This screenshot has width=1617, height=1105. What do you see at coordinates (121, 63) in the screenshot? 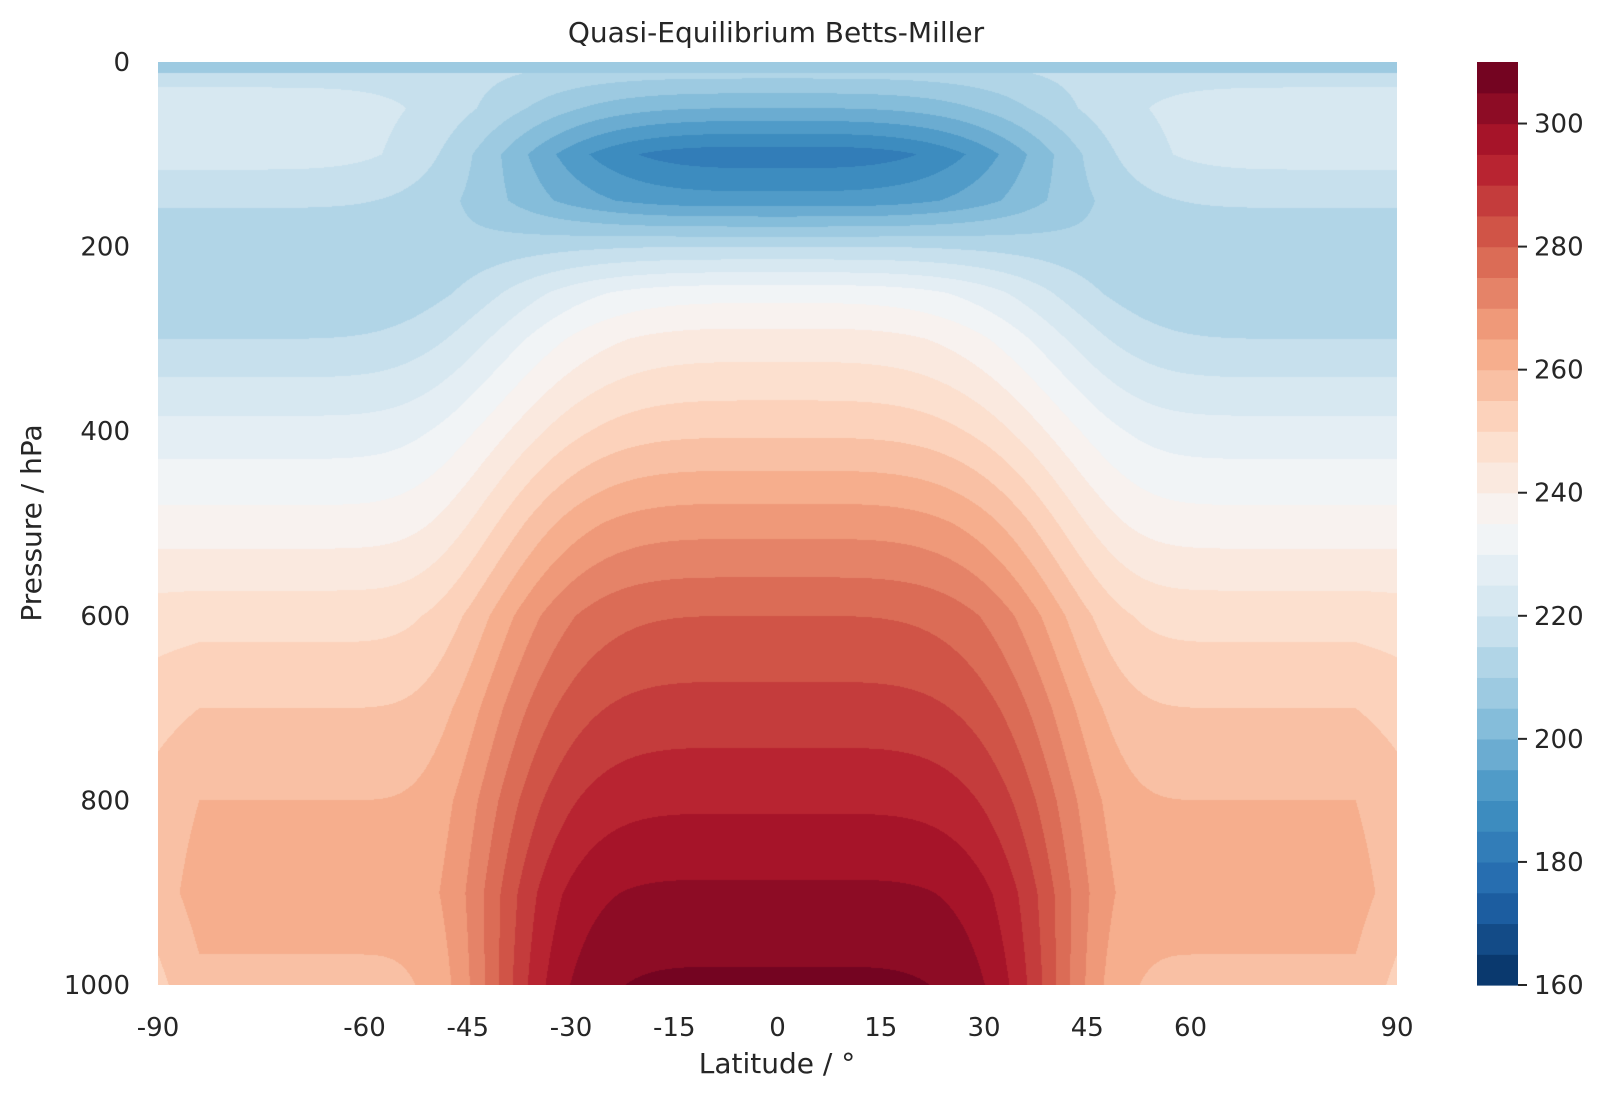
I see `y-tick-label: 0` at bounding box center [121, 63].